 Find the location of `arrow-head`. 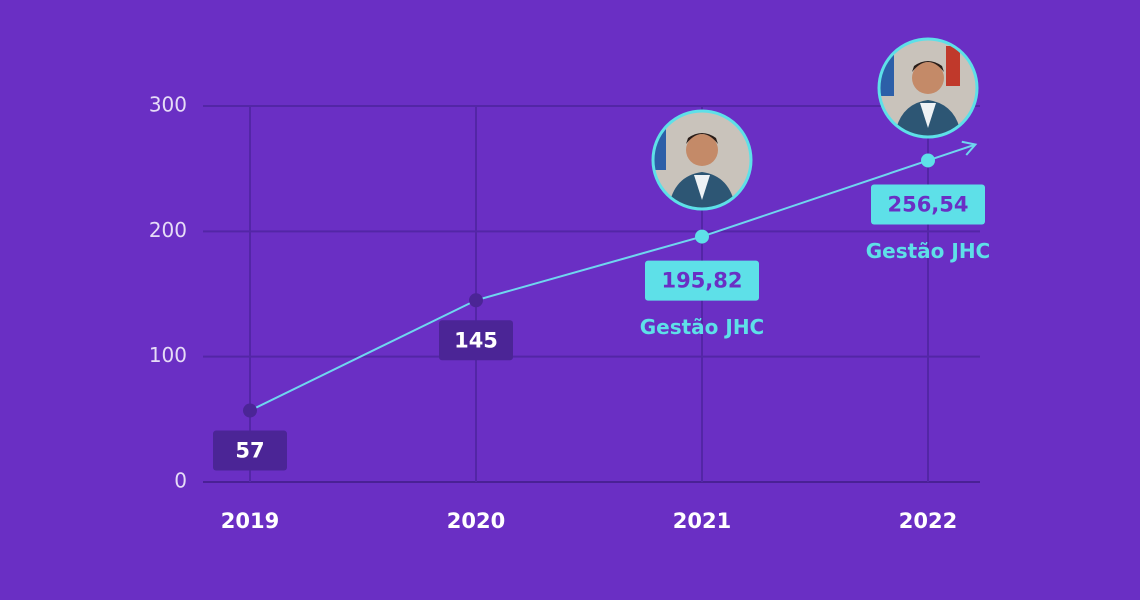

arrow-head is located at coordinates (969, 148).